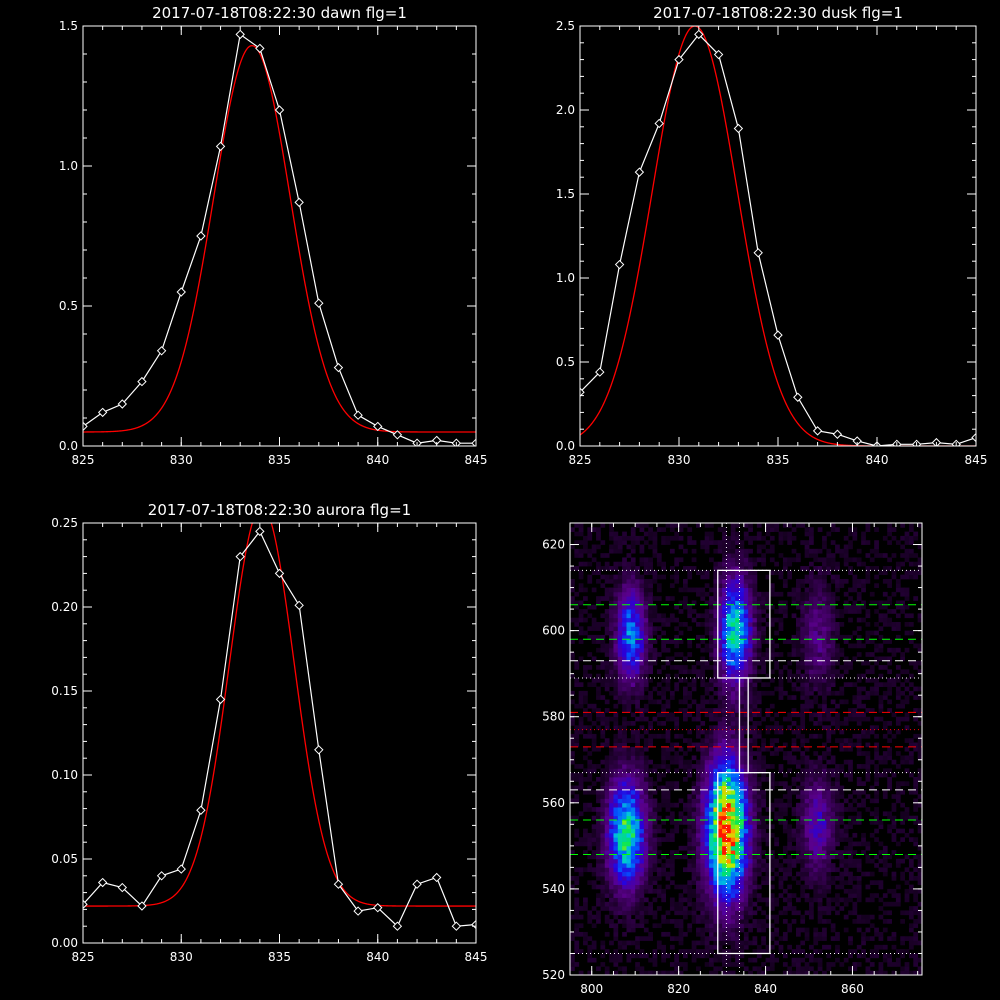 This screenshot has height=1000, width=1000. Describe the element at coordinates (778, 13) in the screenshot. I see `chart-title: 2017-07-18T08:22:30 dusk flg=1` at that location.